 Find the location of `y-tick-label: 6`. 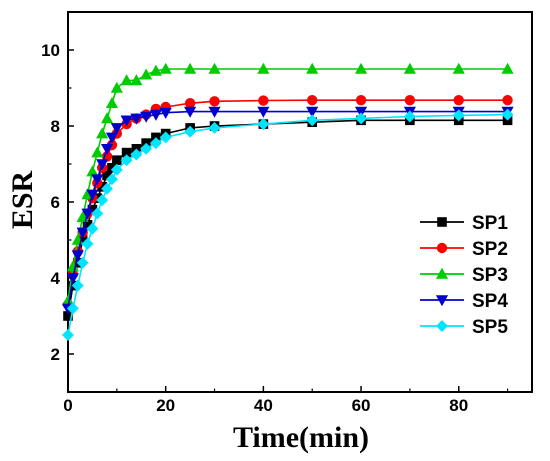

y-tick-label: 6 is located at coordinates (55, 202).